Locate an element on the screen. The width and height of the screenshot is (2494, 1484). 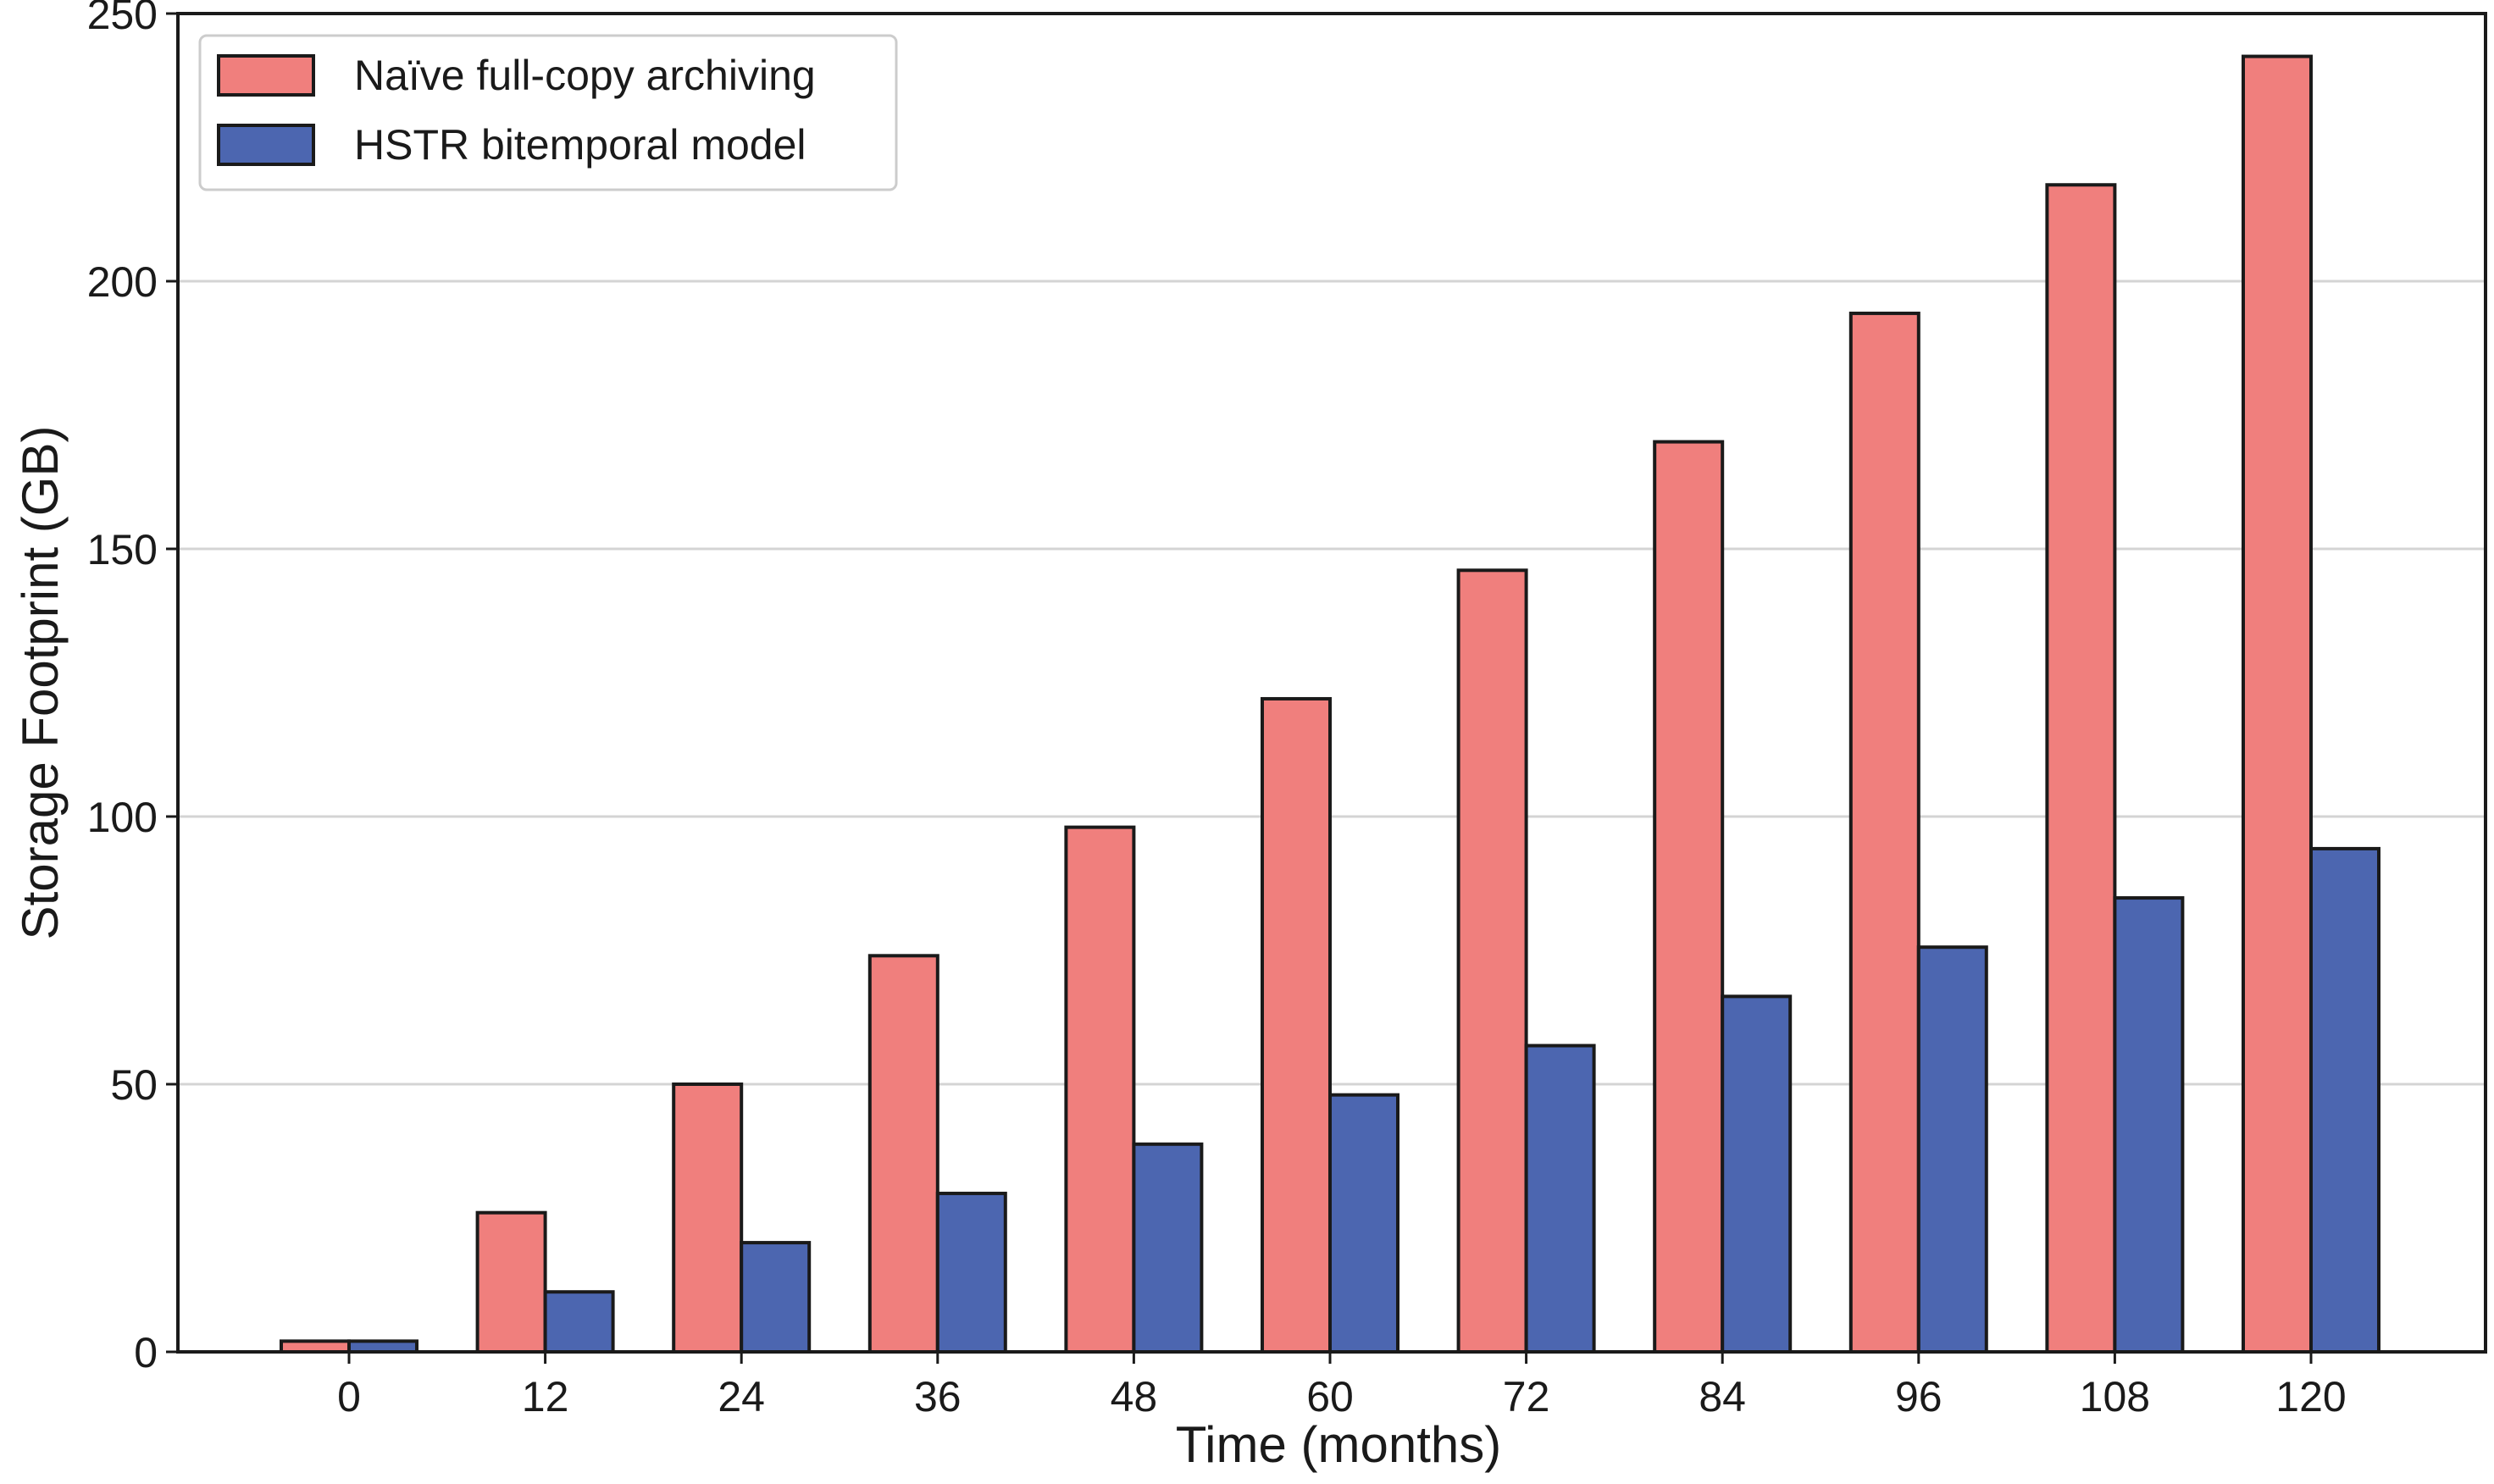
x-tick-label-0: 0 is located at coordinates (349, 1396).